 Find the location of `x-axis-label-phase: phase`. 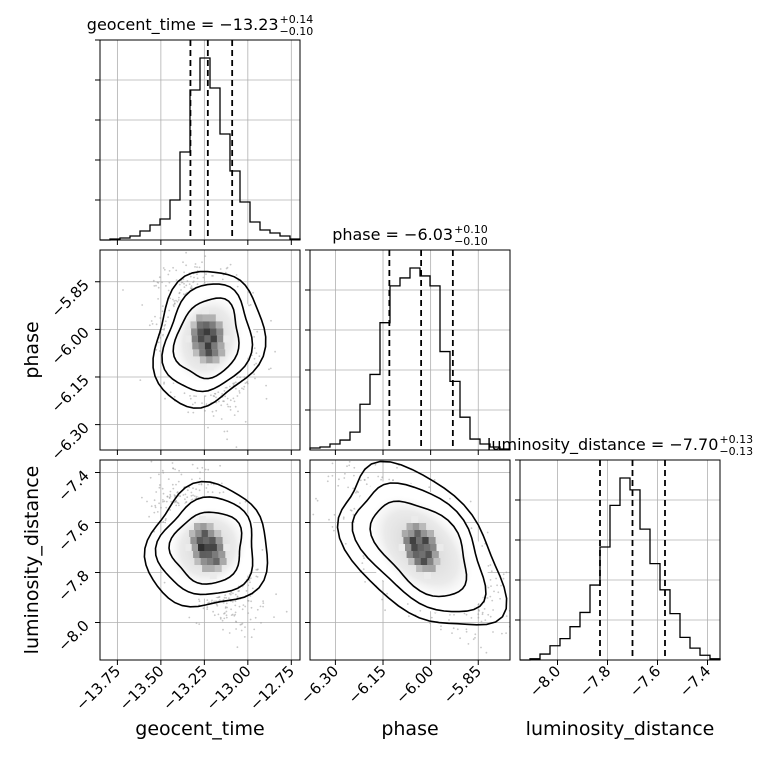

x-axis-label-phase: phase is located at coordinates (409, 729).